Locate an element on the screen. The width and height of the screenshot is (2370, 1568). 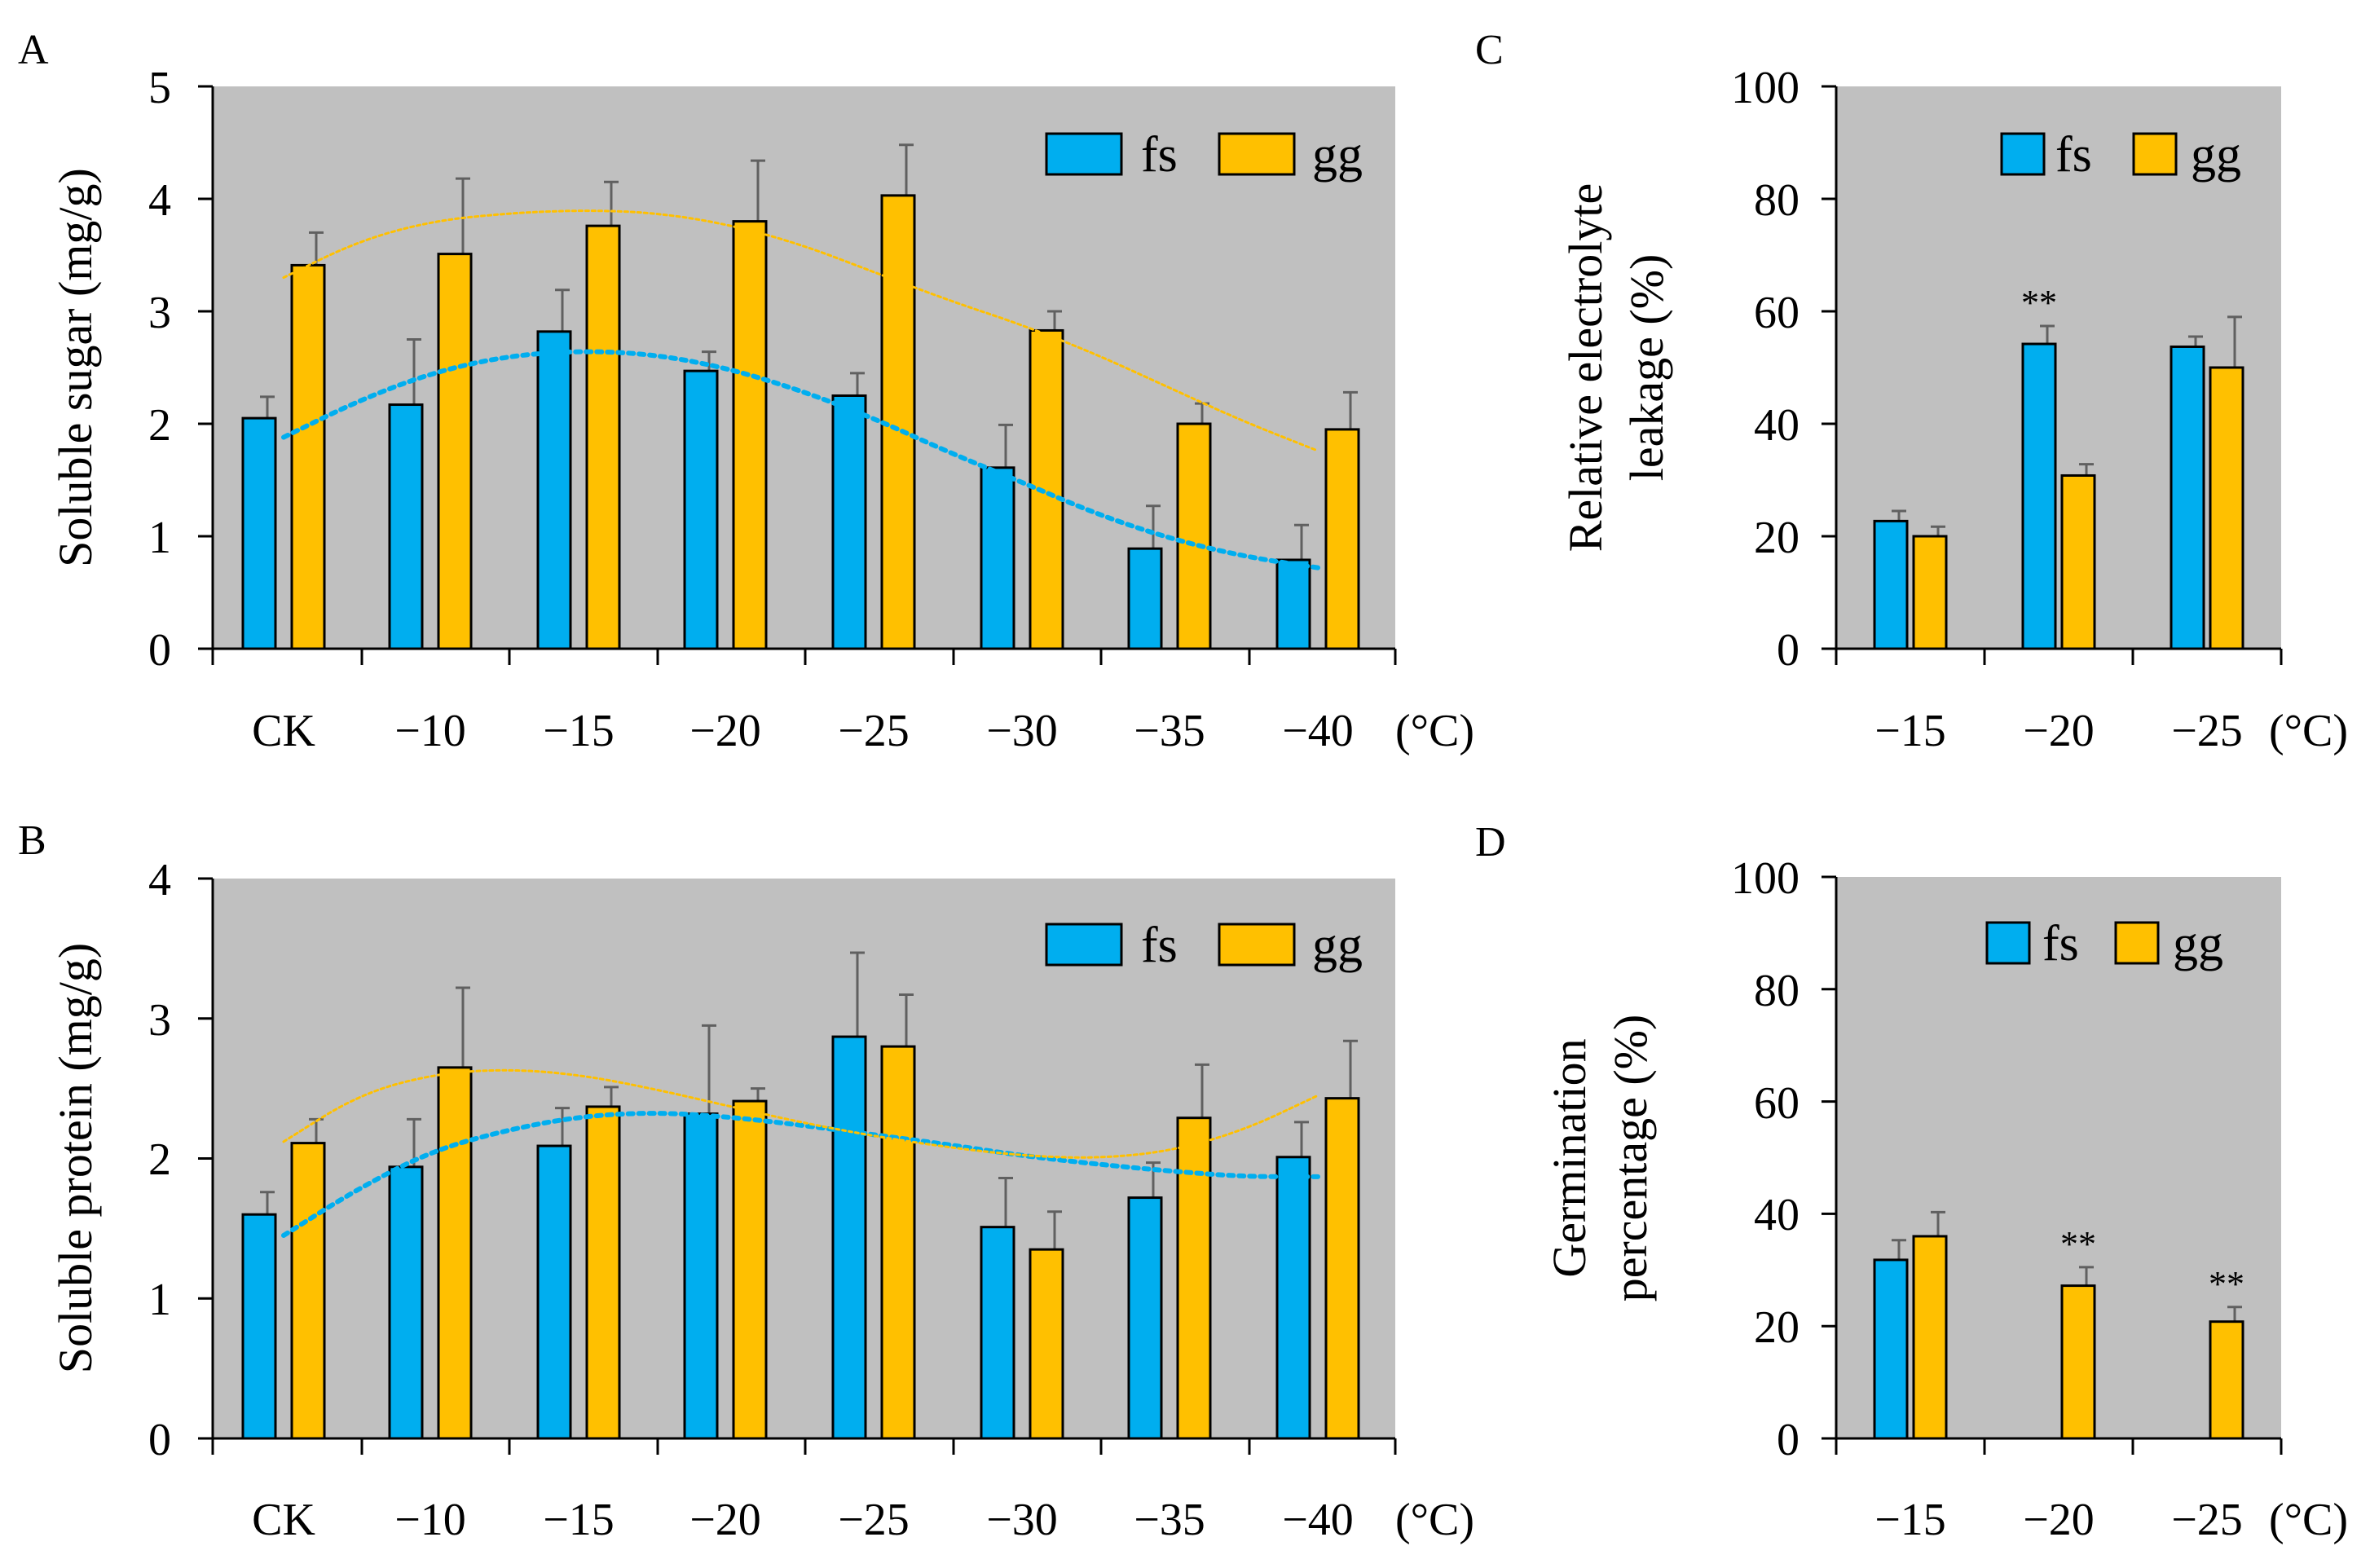
panel-d-plot-area is located at coordinates (2058, 1157).